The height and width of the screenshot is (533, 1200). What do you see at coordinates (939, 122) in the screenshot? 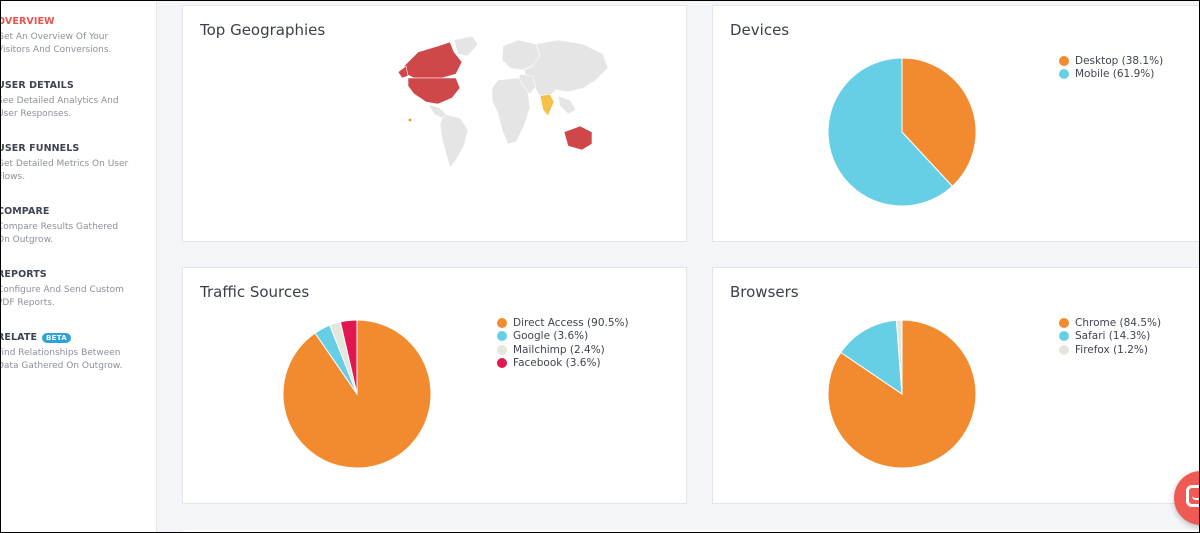
I see `pie-slice-desktop` at bounding box center [939, 122].